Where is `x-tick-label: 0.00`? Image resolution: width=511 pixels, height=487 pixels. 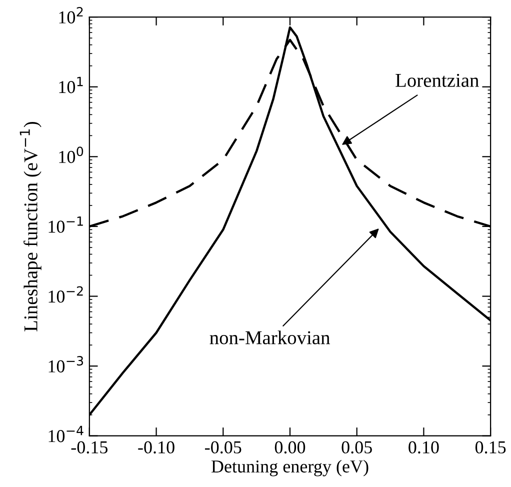
x-tick-label: 0.00 is located at coordinates (290, 447).